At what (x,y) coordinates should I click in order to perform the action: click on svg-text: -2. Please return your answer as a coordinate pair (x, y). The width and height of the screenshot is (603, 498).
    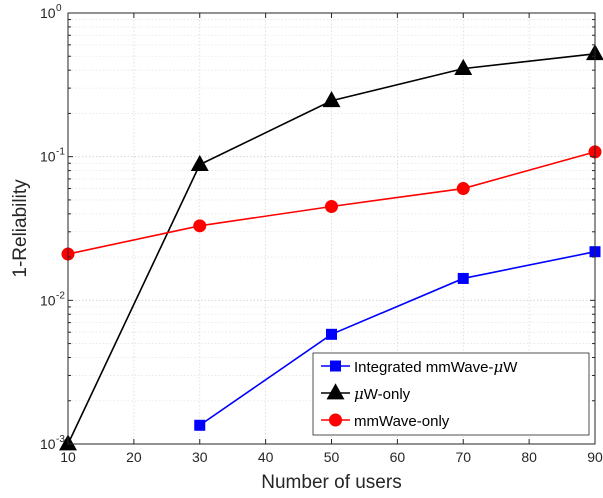
    Looking at the image, I should click on (60, 295).